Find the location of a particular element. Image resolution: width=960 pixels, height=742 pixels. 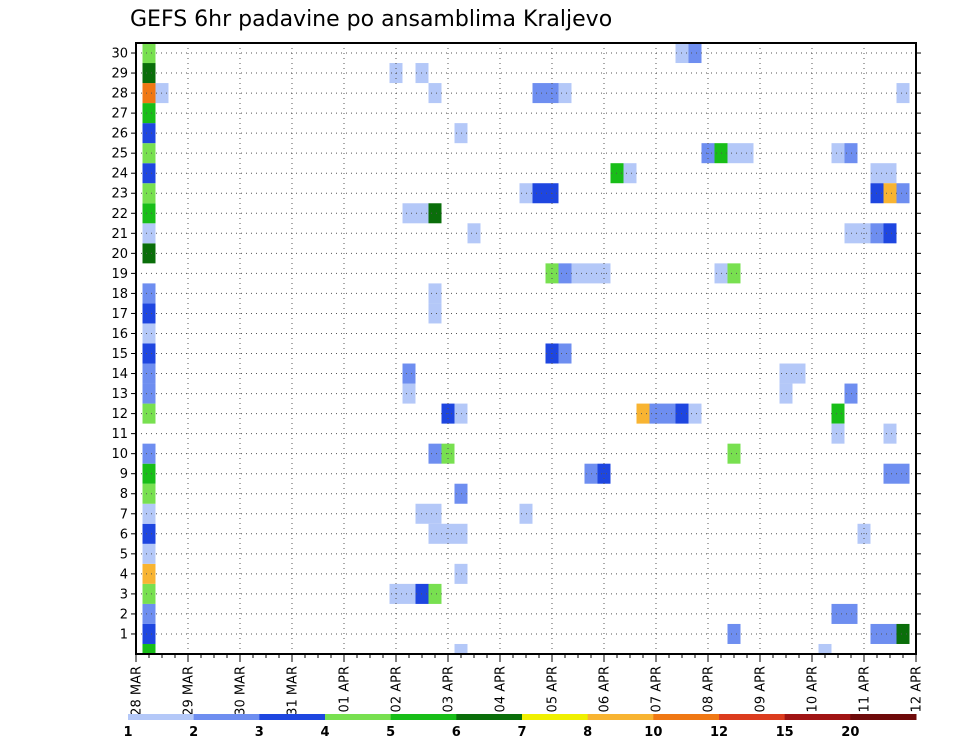

x-tick-label: 05 APR is located at coordinates (553, 689).